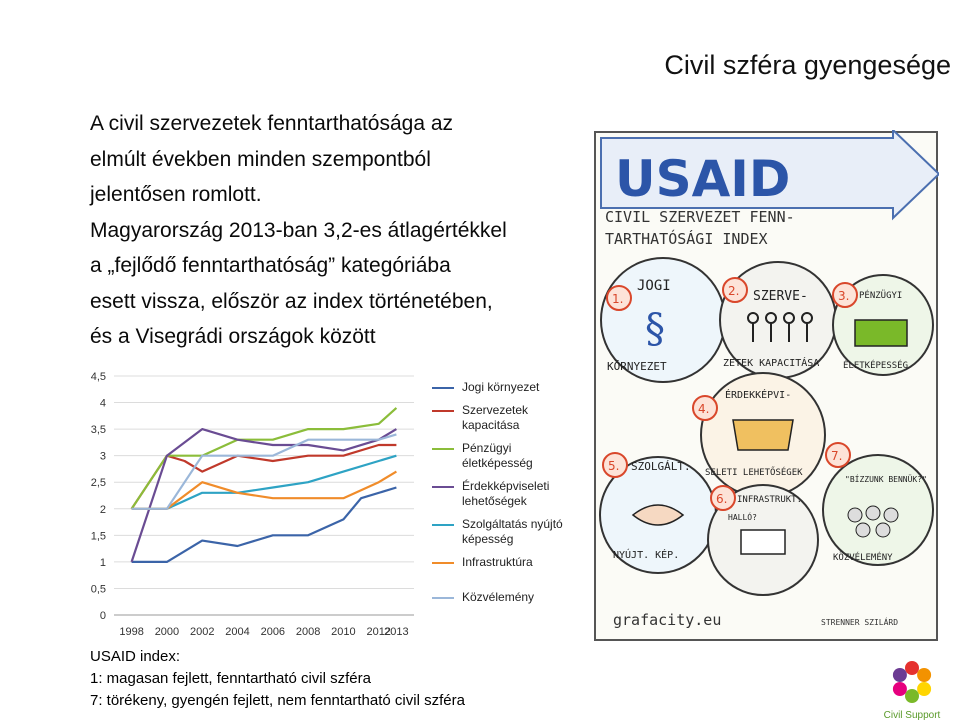  Describe the element at coordinates (881, 333) in the screenshot. I see `money-icon` at that location.